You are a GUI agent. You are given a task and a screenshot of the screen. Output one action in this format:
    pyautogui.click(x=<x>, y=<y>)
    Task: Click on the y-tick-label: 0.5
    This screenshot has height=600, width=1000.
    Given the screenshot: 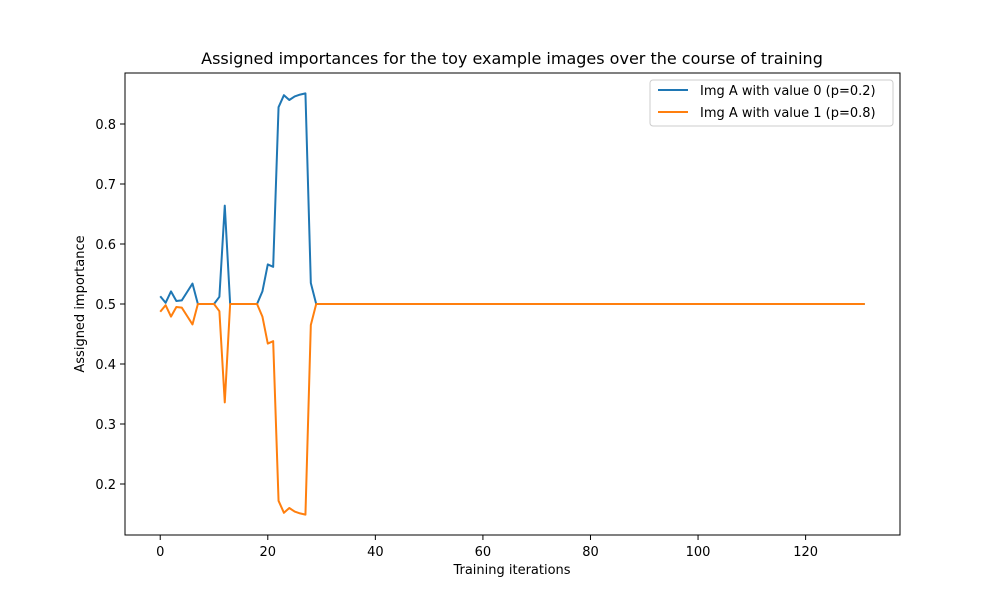 What is the action you would take?
    pyautogui.click(x=105, y=305)
    